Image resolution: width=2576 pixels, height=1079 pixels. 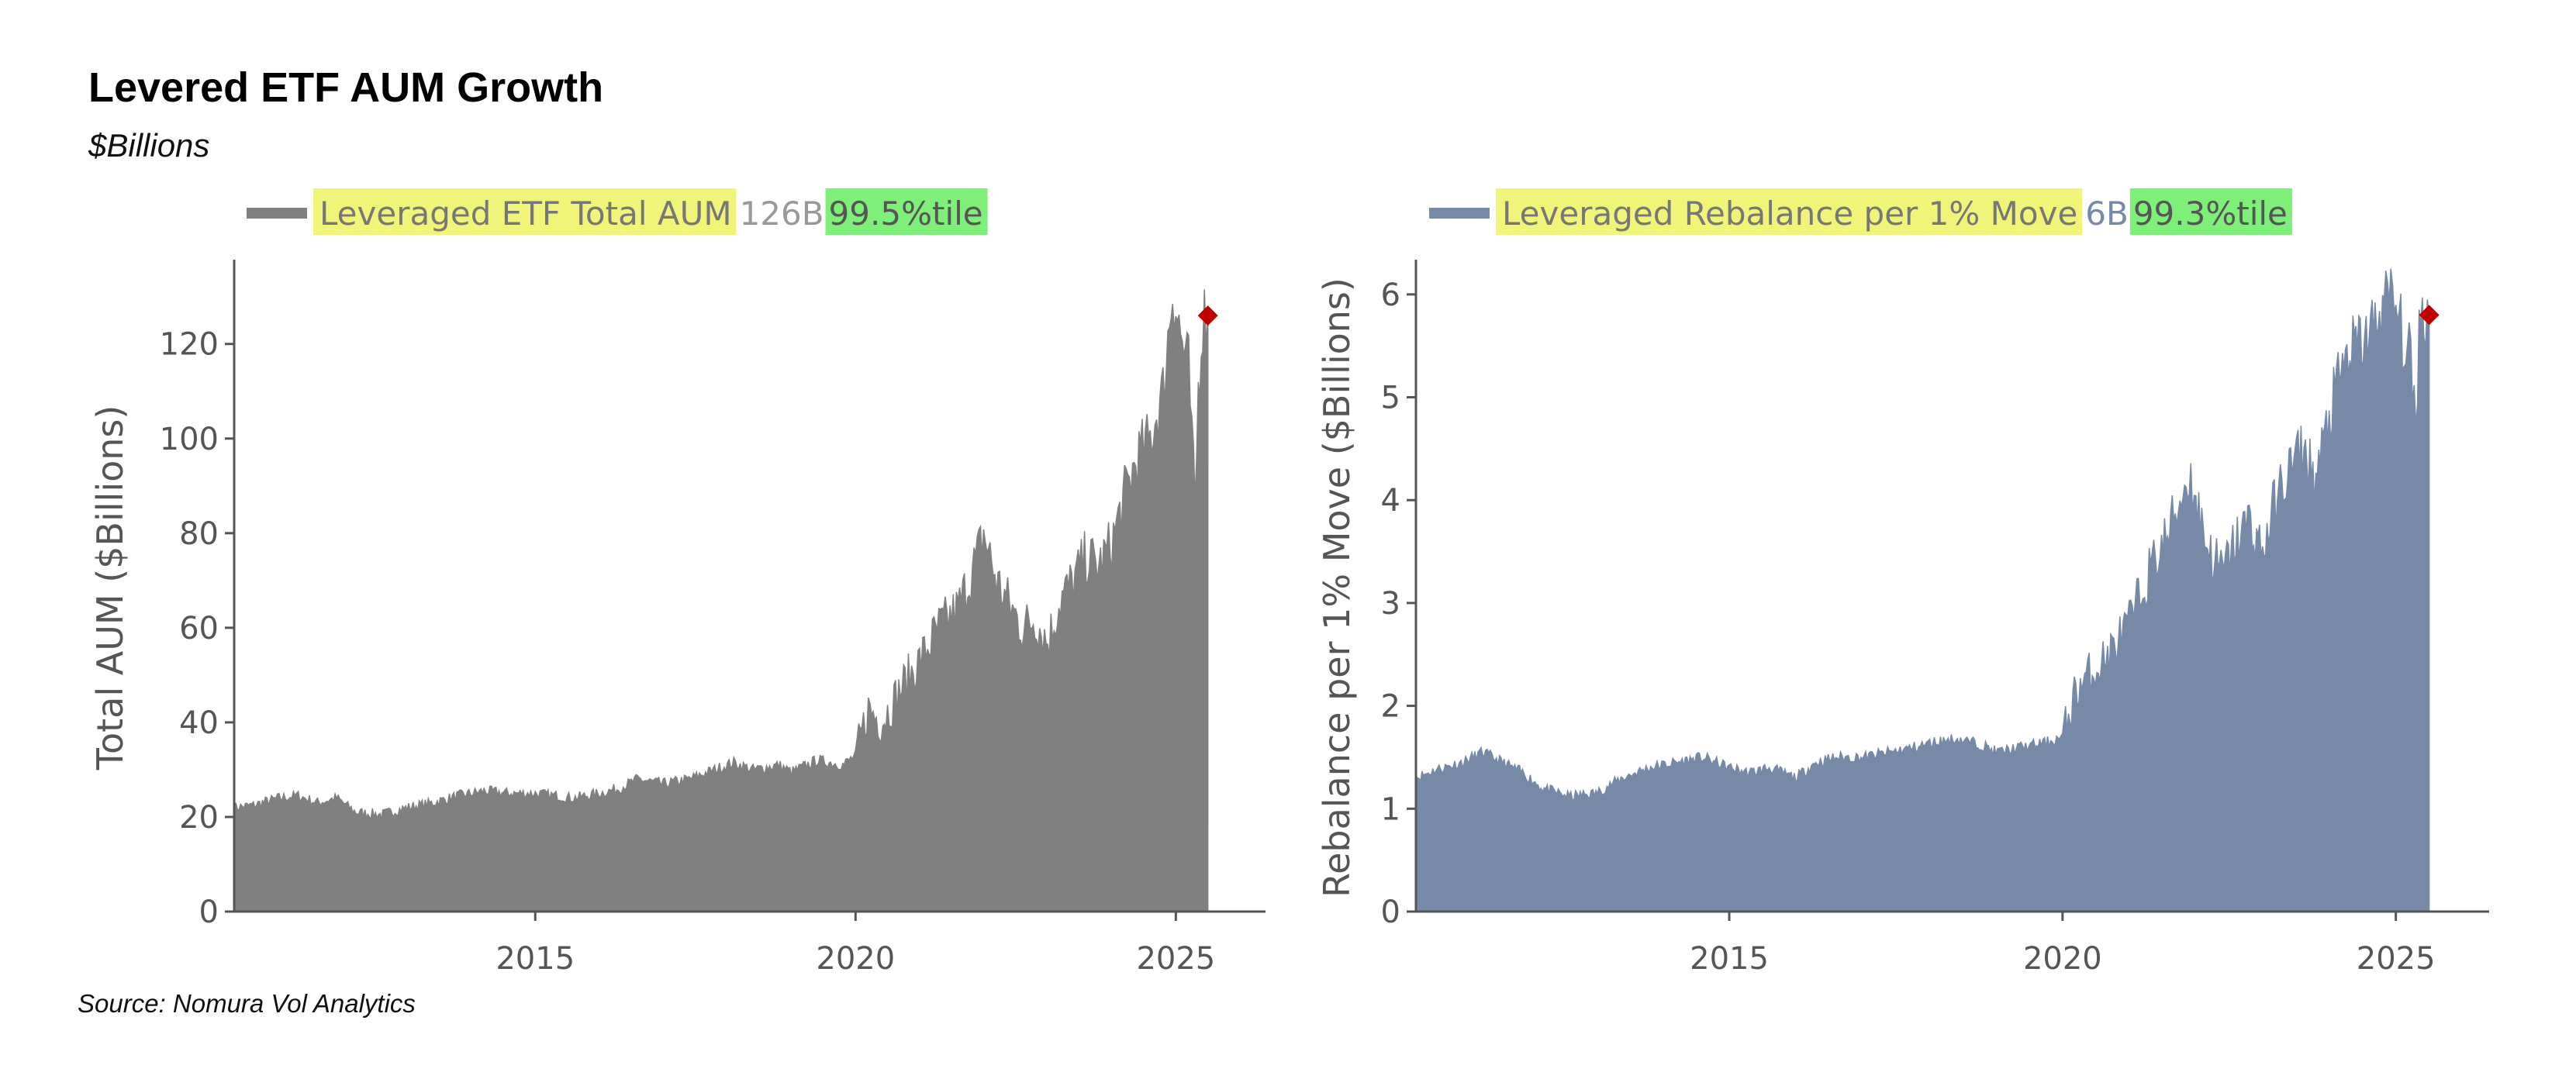 I want to click on y-tick-label: 120, so click(x=190, y=345).